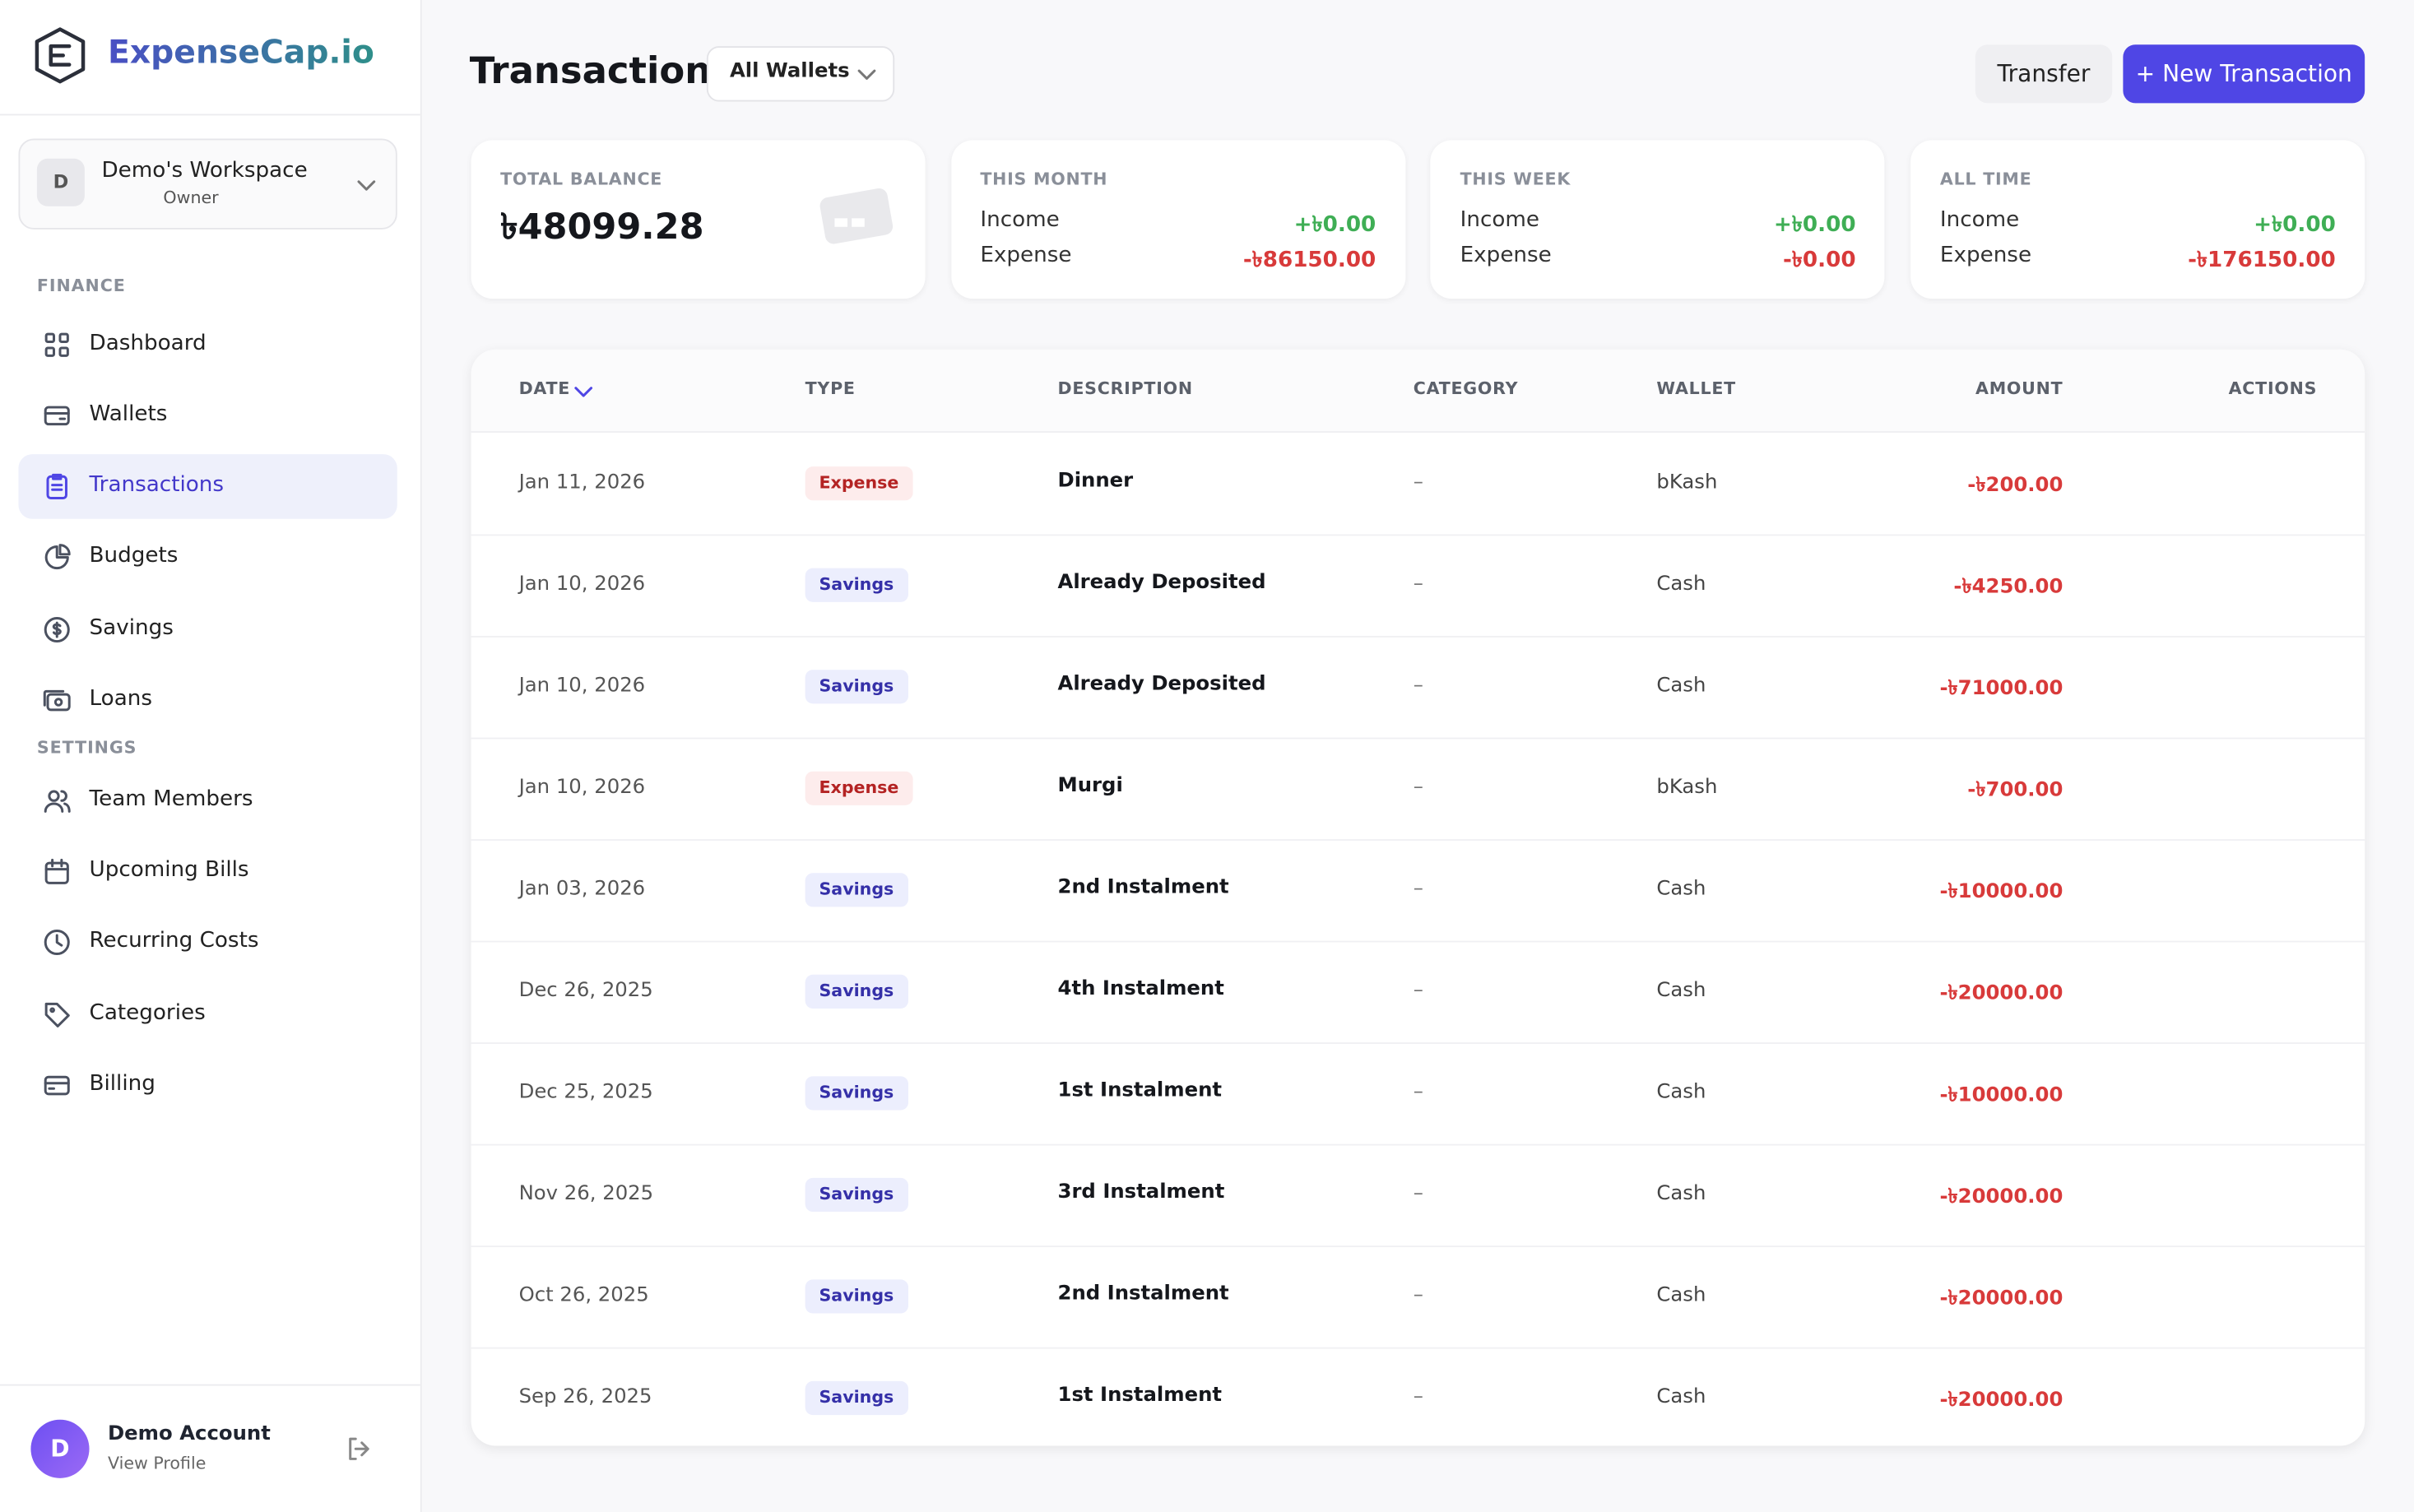 Image resolution: width=2414 pixels, height=1512 pixels. I want to click on account-name: Demo Account, so click(189, 1434).